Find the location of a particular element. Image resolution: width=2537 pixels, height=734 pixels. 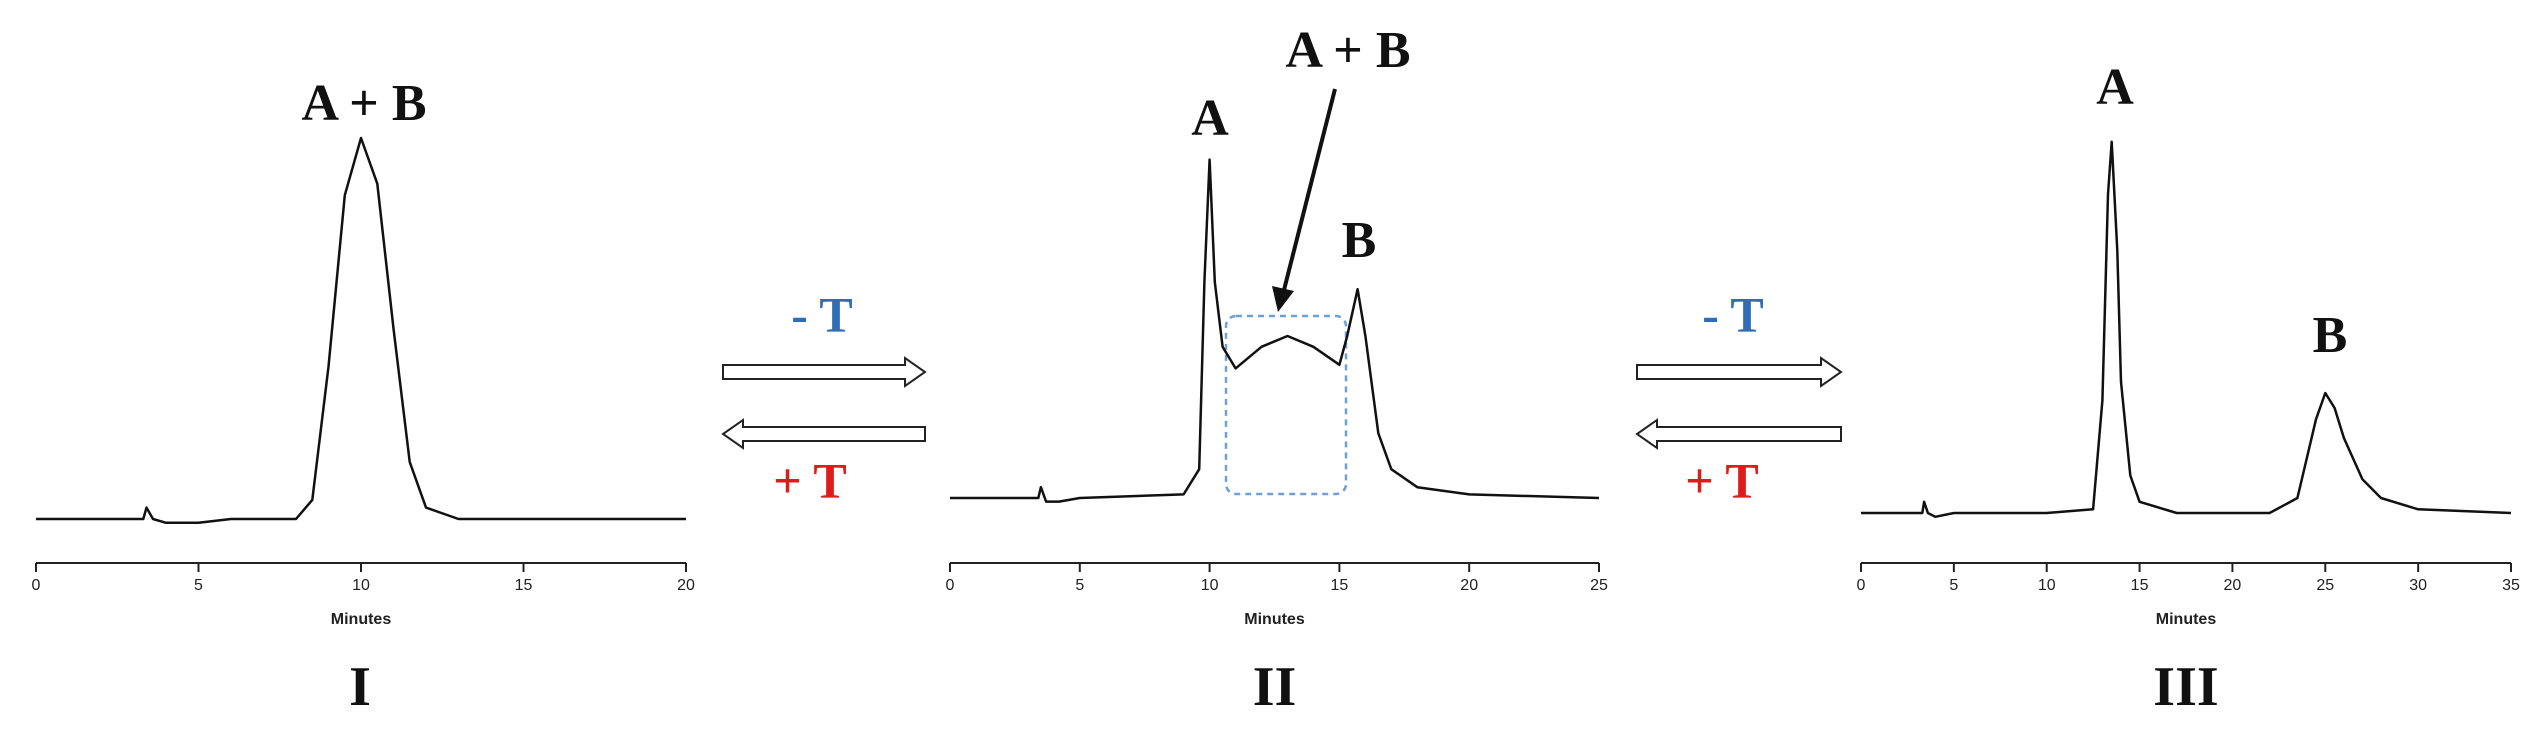

pointer-arrowhead is located at coordinates (1283, 299).